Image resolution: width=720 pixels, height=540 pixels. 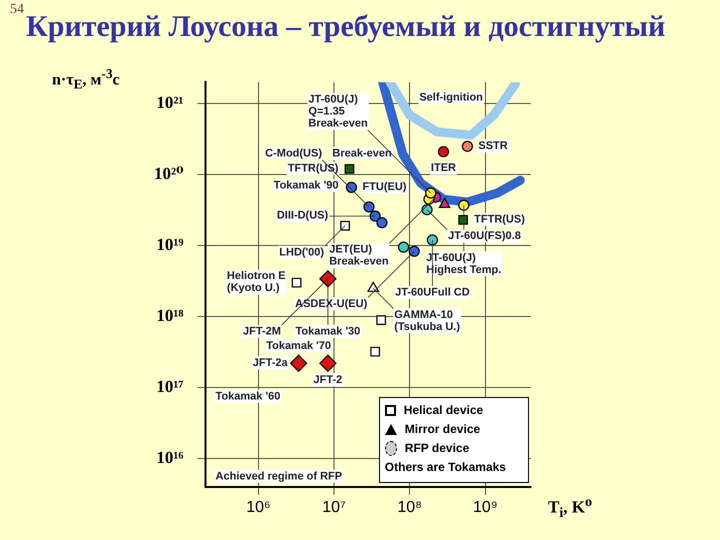 What do you see at coordinates (262, 331) in the screenshot?
I see `annotation: JFT-2M` at bounding box center [262, 331].